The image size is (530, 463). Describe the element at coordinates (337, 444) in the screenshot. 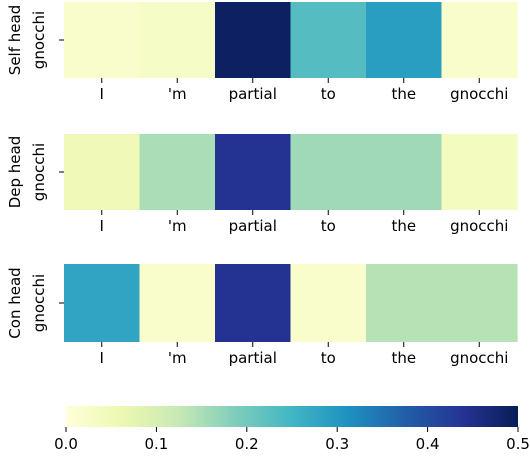

I see `colorbar-tick-label: 0.3` at that location.